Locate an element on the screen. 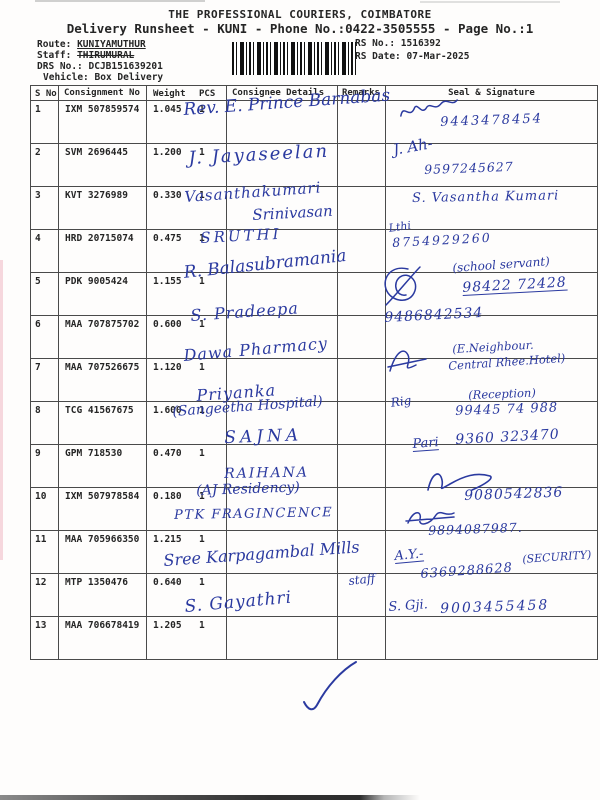  handwritten-consignee-line2: (AJ Residency) is located at coordinates (248, 489).